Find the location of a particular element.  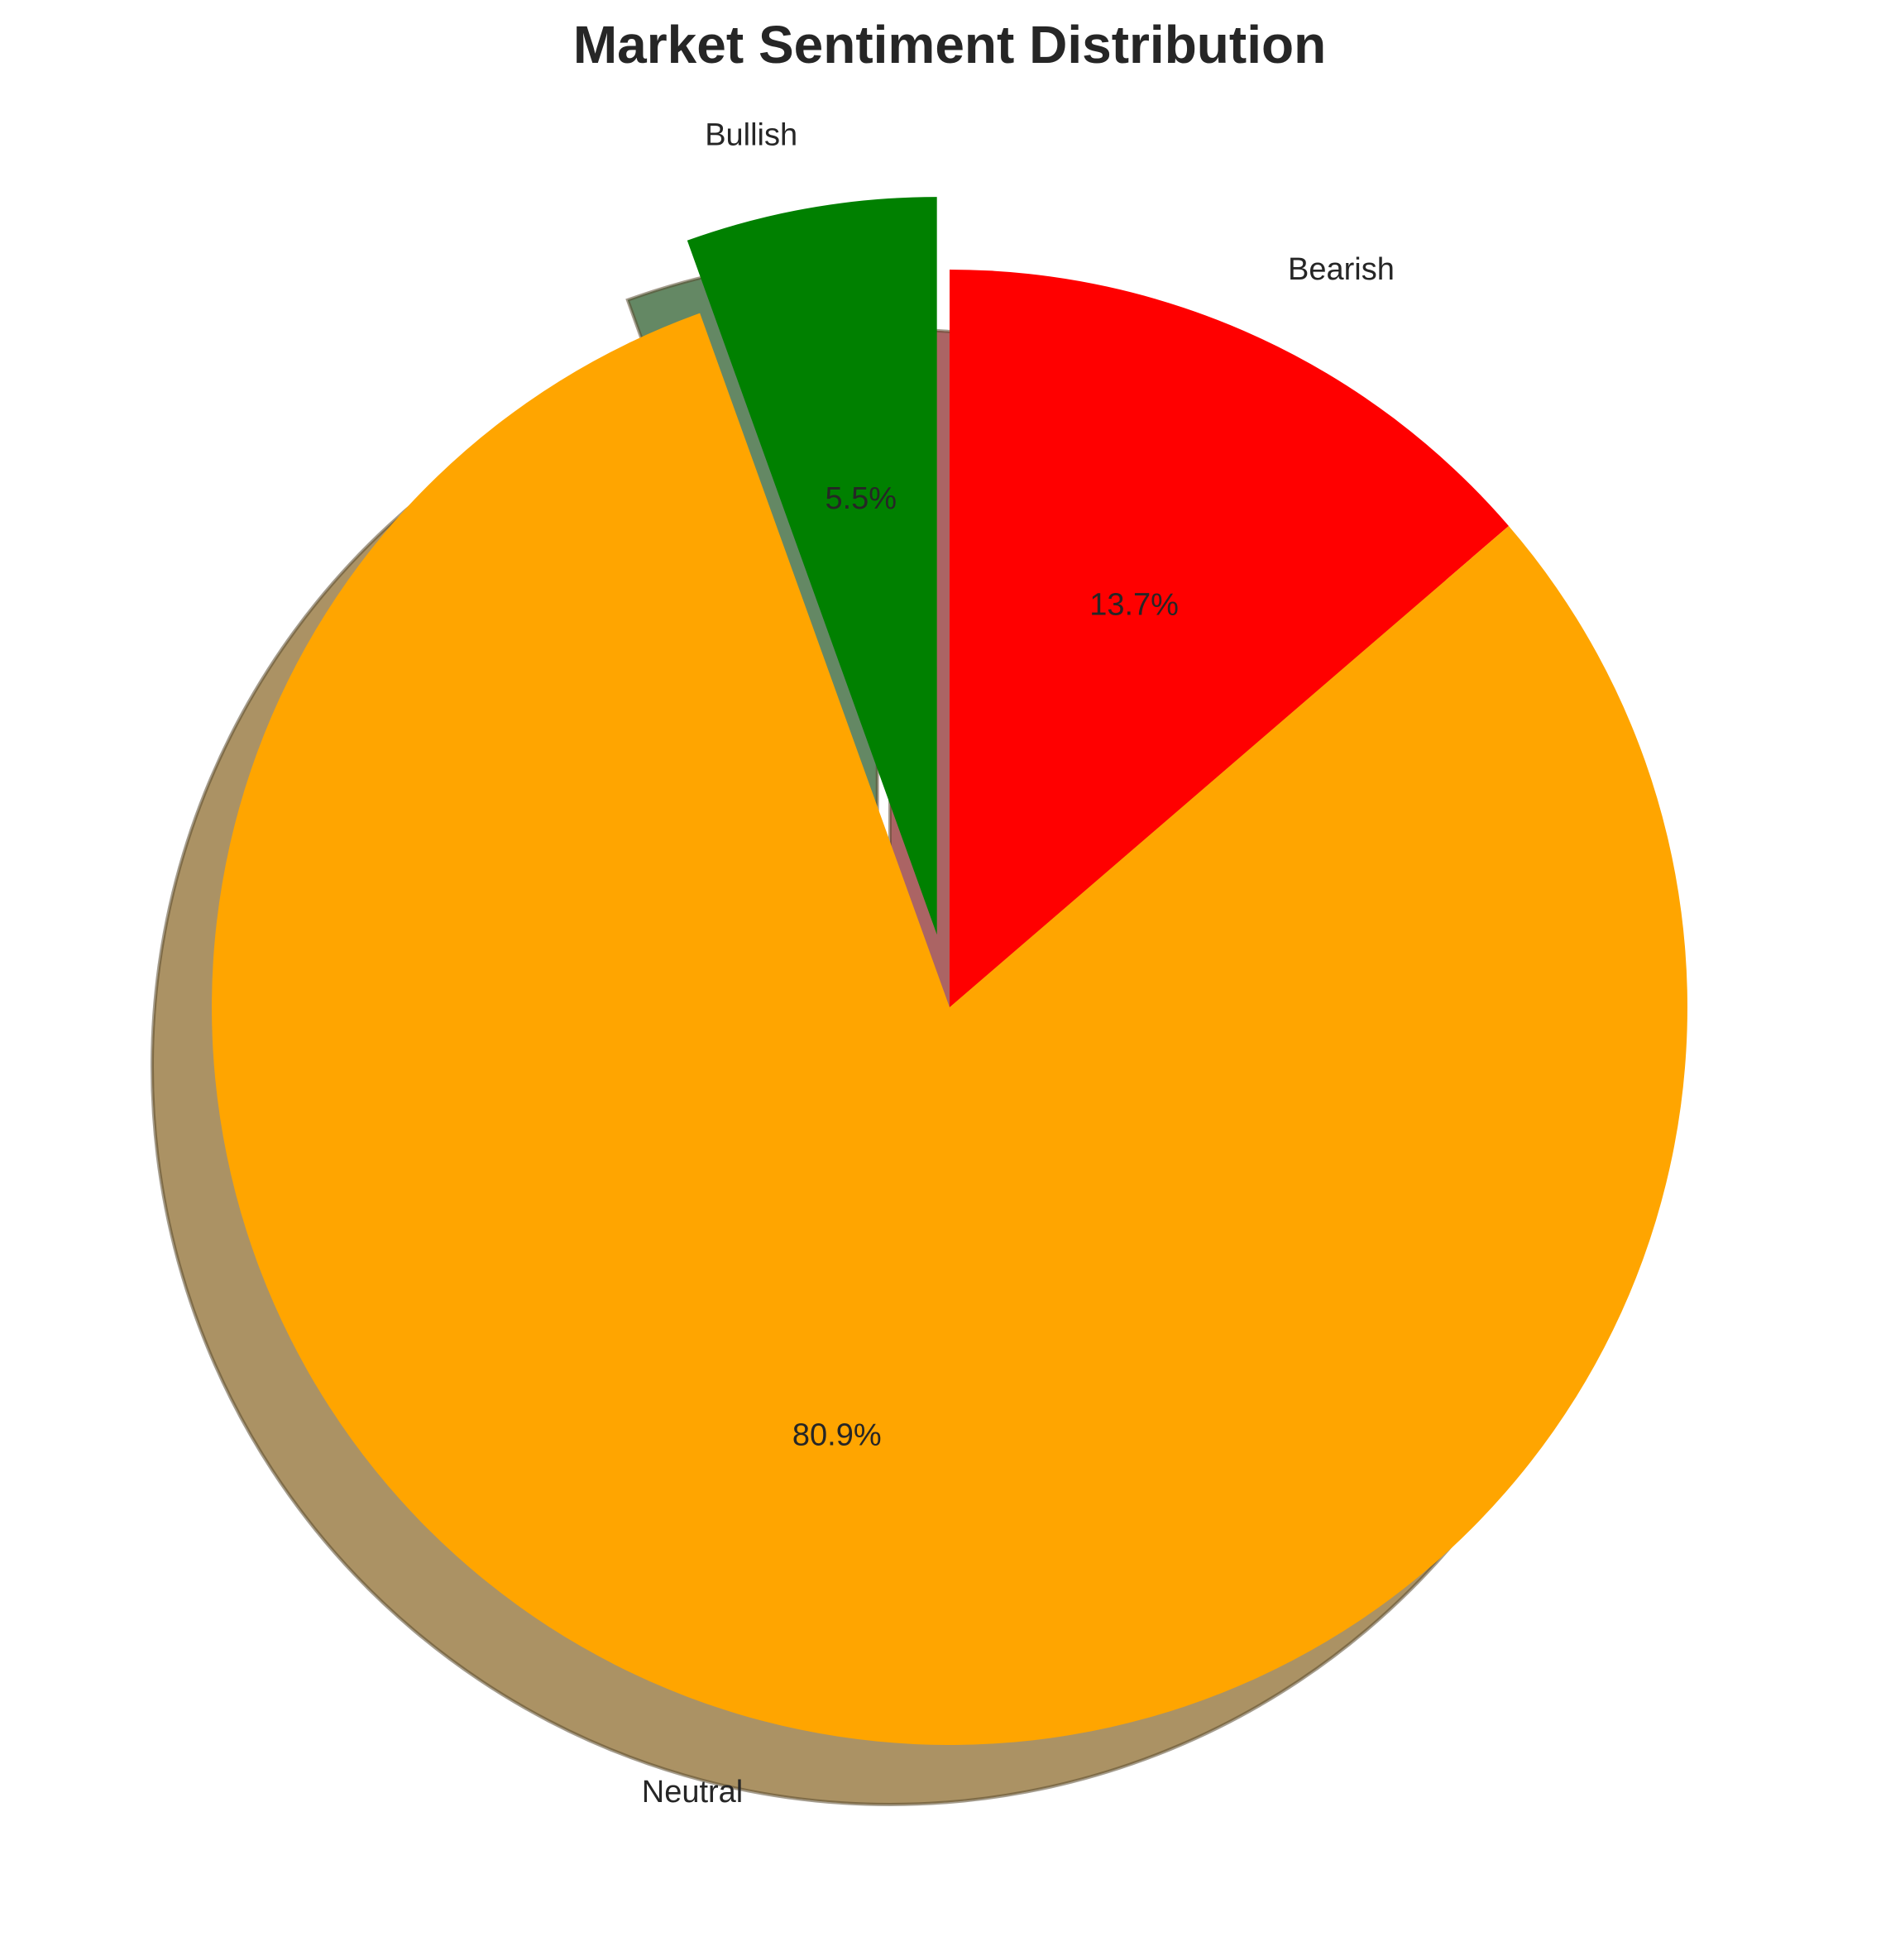

pie-slice-bearish is located at coordinates (1229, 638).